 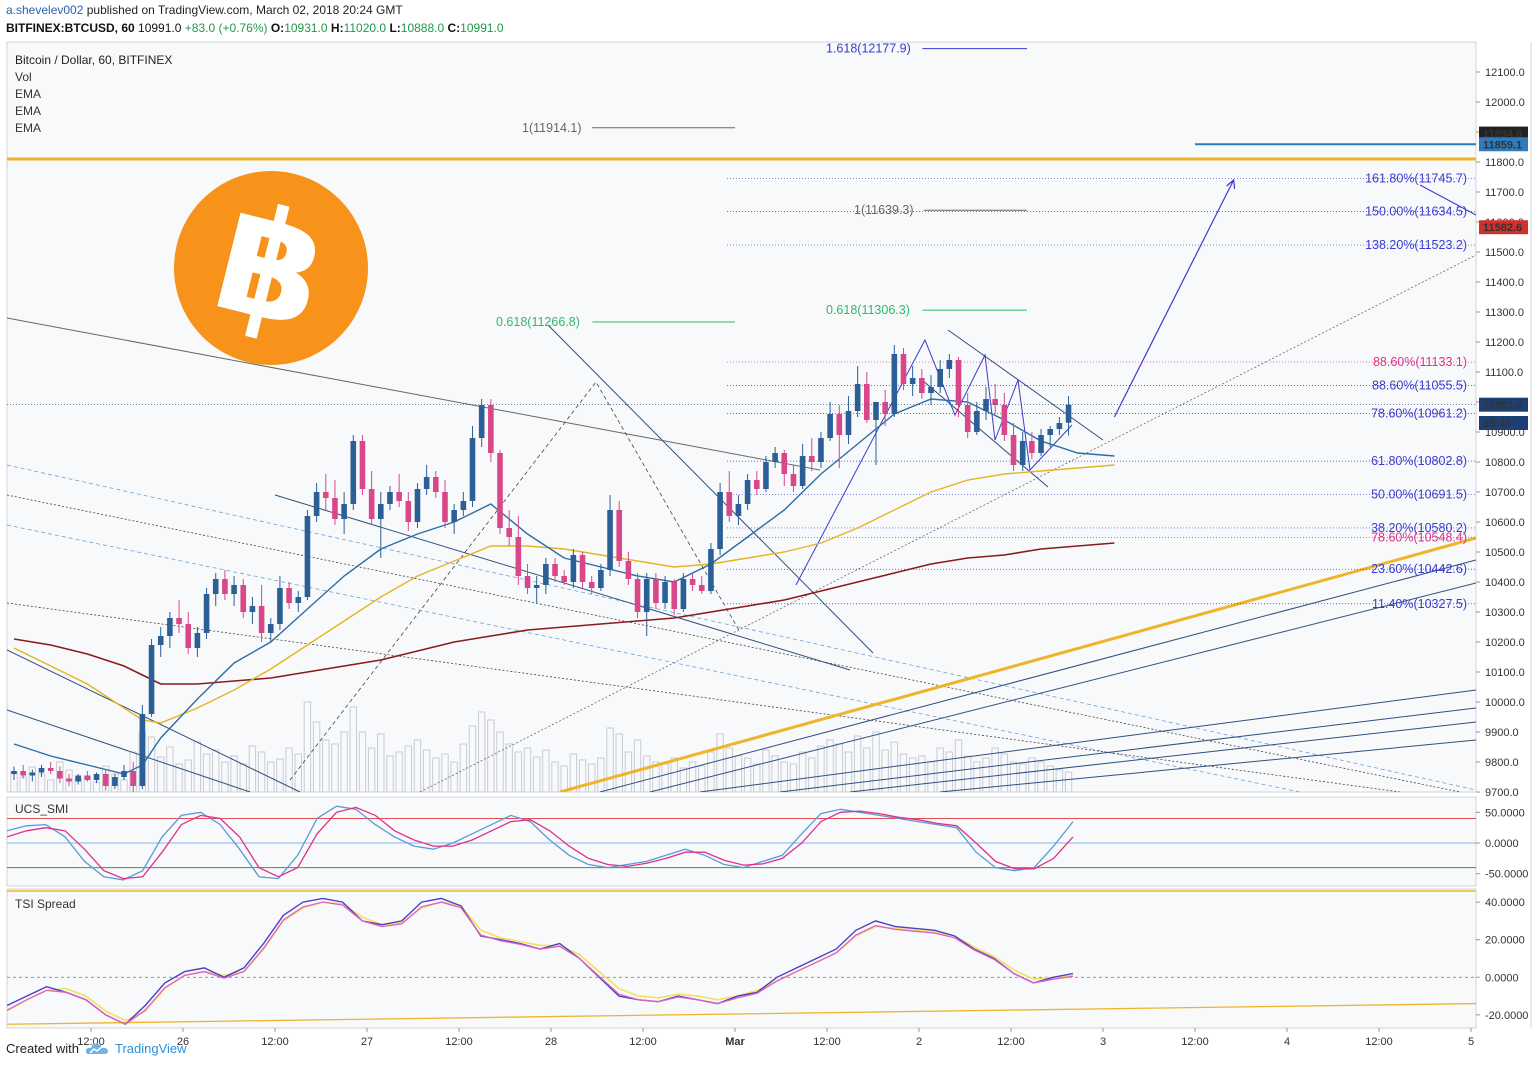 What do you see at coordinates (28, 128) in the screenshot?
I see `legend-ema-3: EMA` at bounding box center [28, 128].